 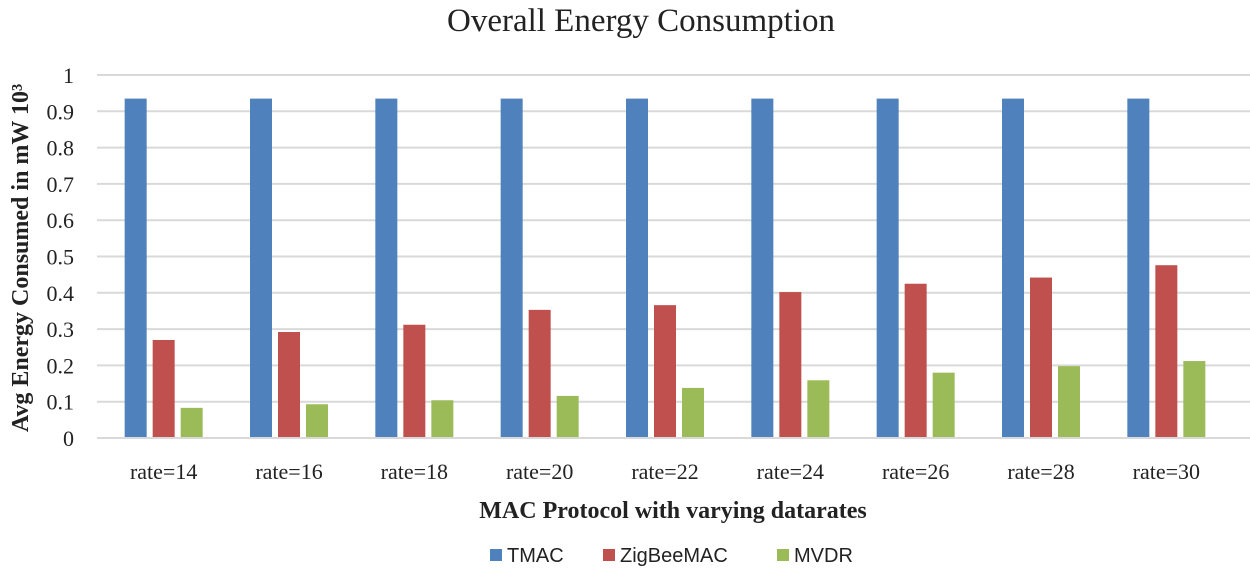 I want to click on legend-label-tmac: TMAC, so click(x=535, y=556).